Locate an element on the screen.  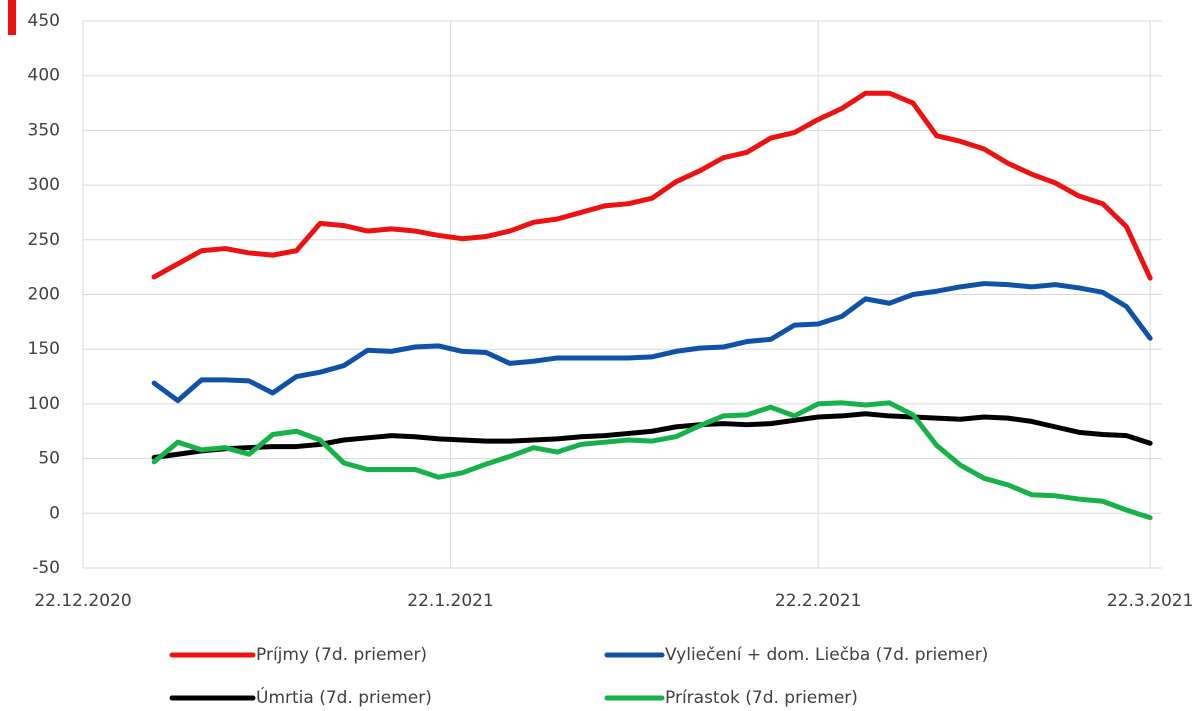
x-tick-label: 22.1.2021 is located at coordinates (450, 601).